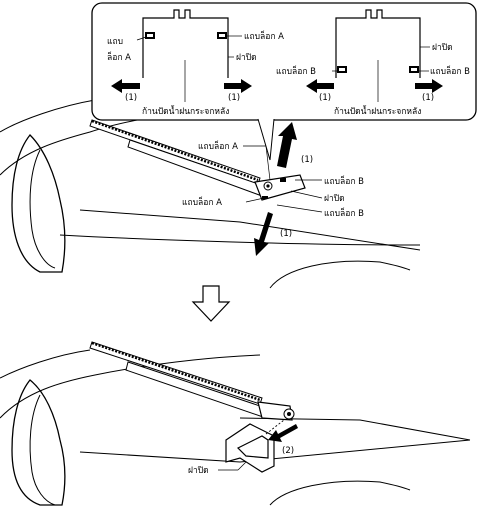 This screenshot has width=486, height=507. I want to click on label-lock-tab-b-inset-left: แถบล็อก B, so click(296, 71).